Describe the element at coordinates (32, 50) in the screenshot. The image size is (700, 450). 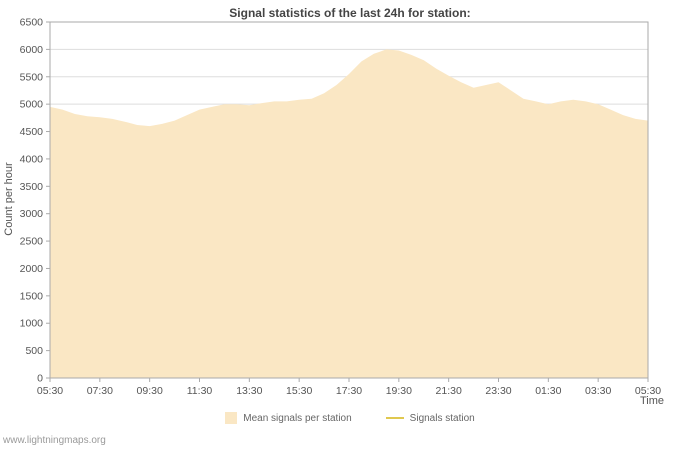
I see `y-tick-label: 6000` at that location.